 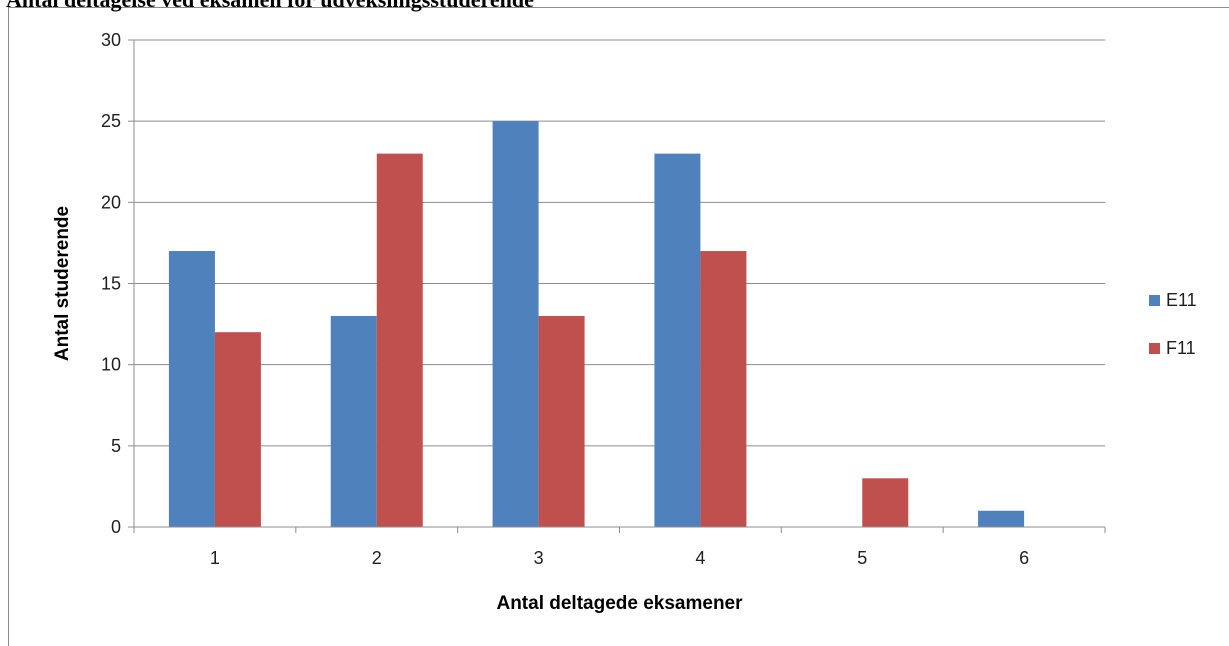 I want to click on legend-label-f11: F11, so click(x=1181, y=348).